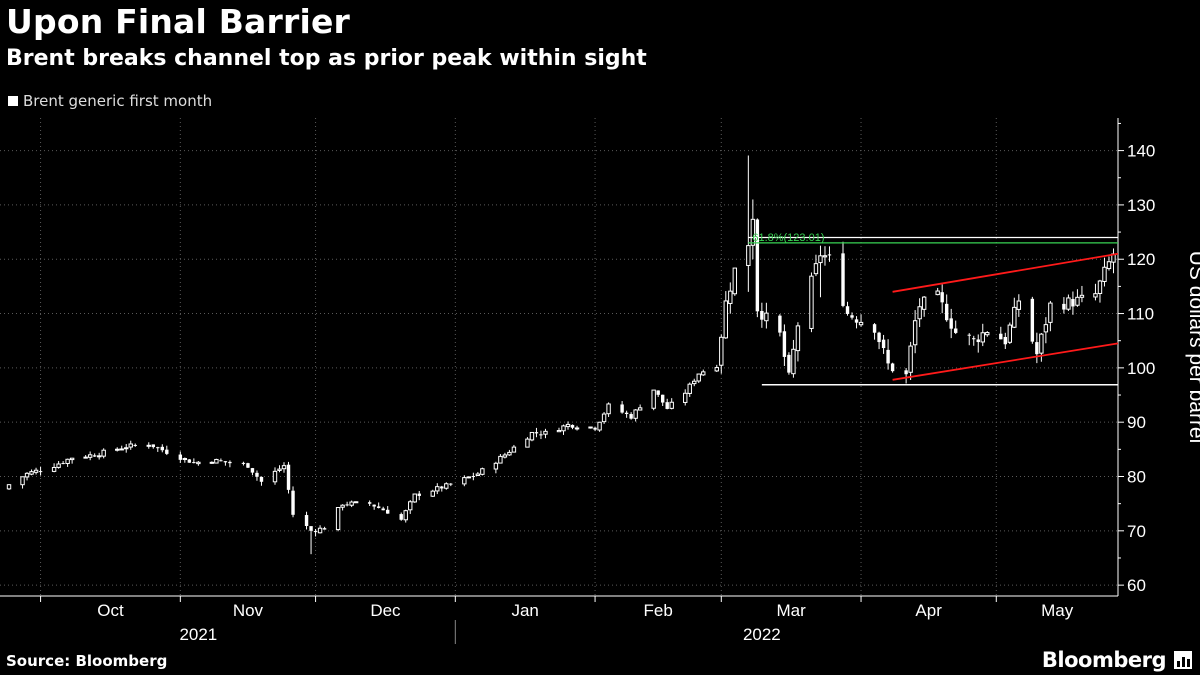  Describe the element at coordinates (788, 238) in the screenshot. I see `fib-label: 61.8%(123.01)` at that location.